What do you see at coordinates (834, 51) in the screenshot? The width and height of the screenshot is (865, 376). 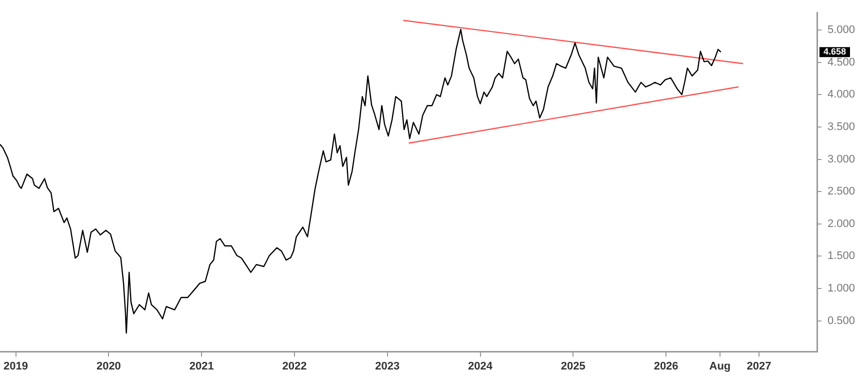 I see `annotation: 4.658` at bounding box center [834, 51].